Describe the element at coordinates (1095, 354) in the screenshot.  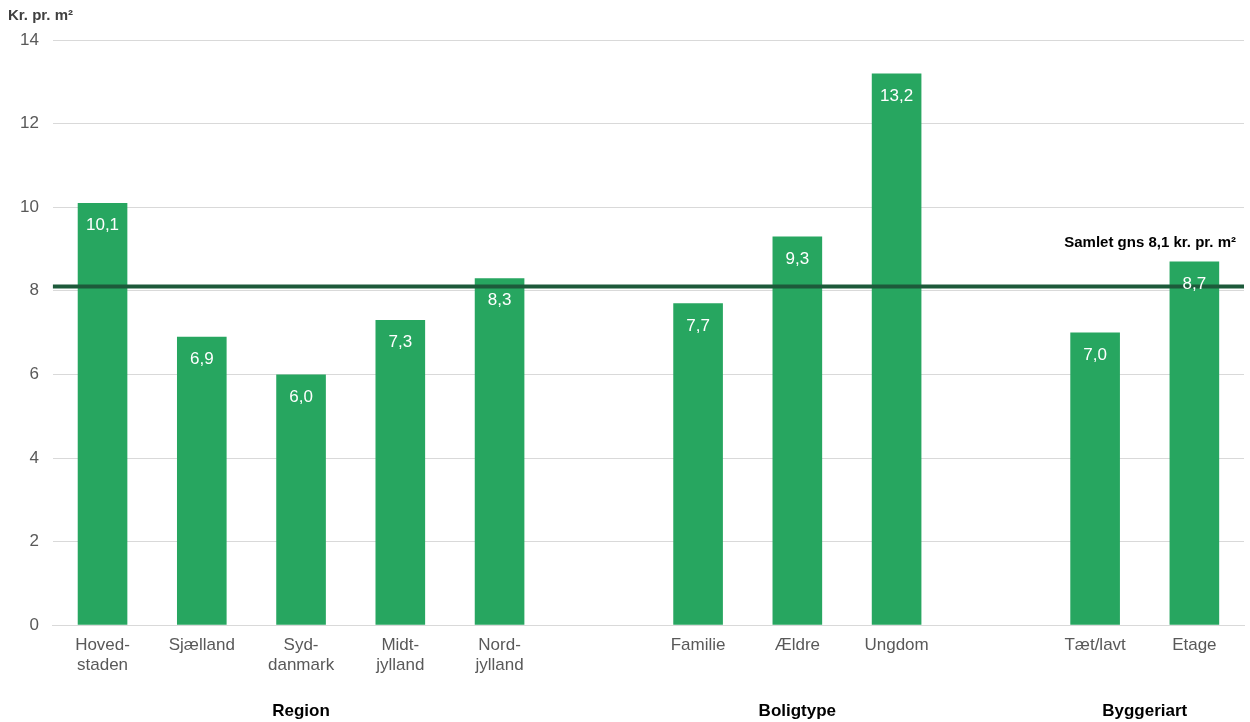
I see `data-label: 7,0` at that location.